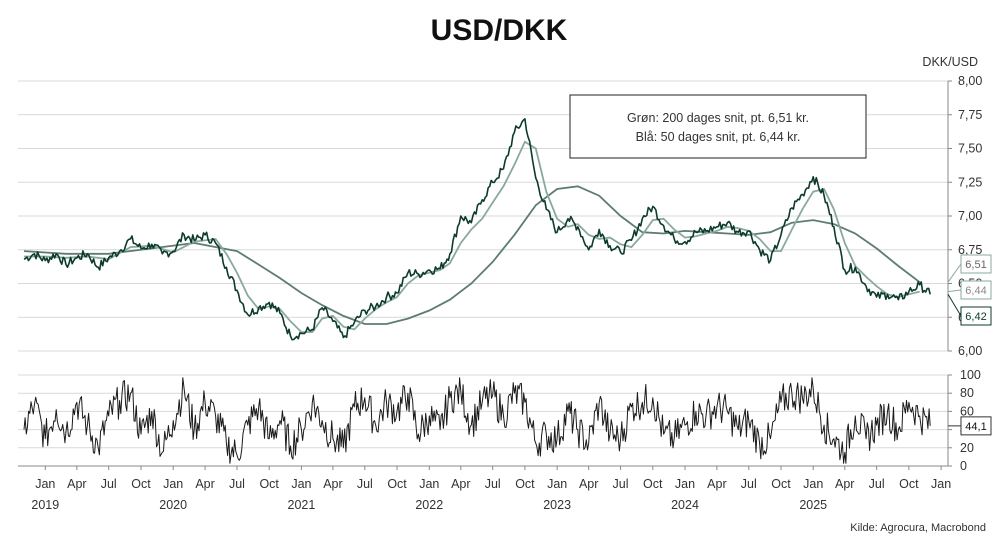 The image size is (998, 547). Describe the element at coordinates (718, 118) in the screenshot. I see `legend-line-green: Grøn: 200 dages snit, pt. 6,51 kr.` at that location.